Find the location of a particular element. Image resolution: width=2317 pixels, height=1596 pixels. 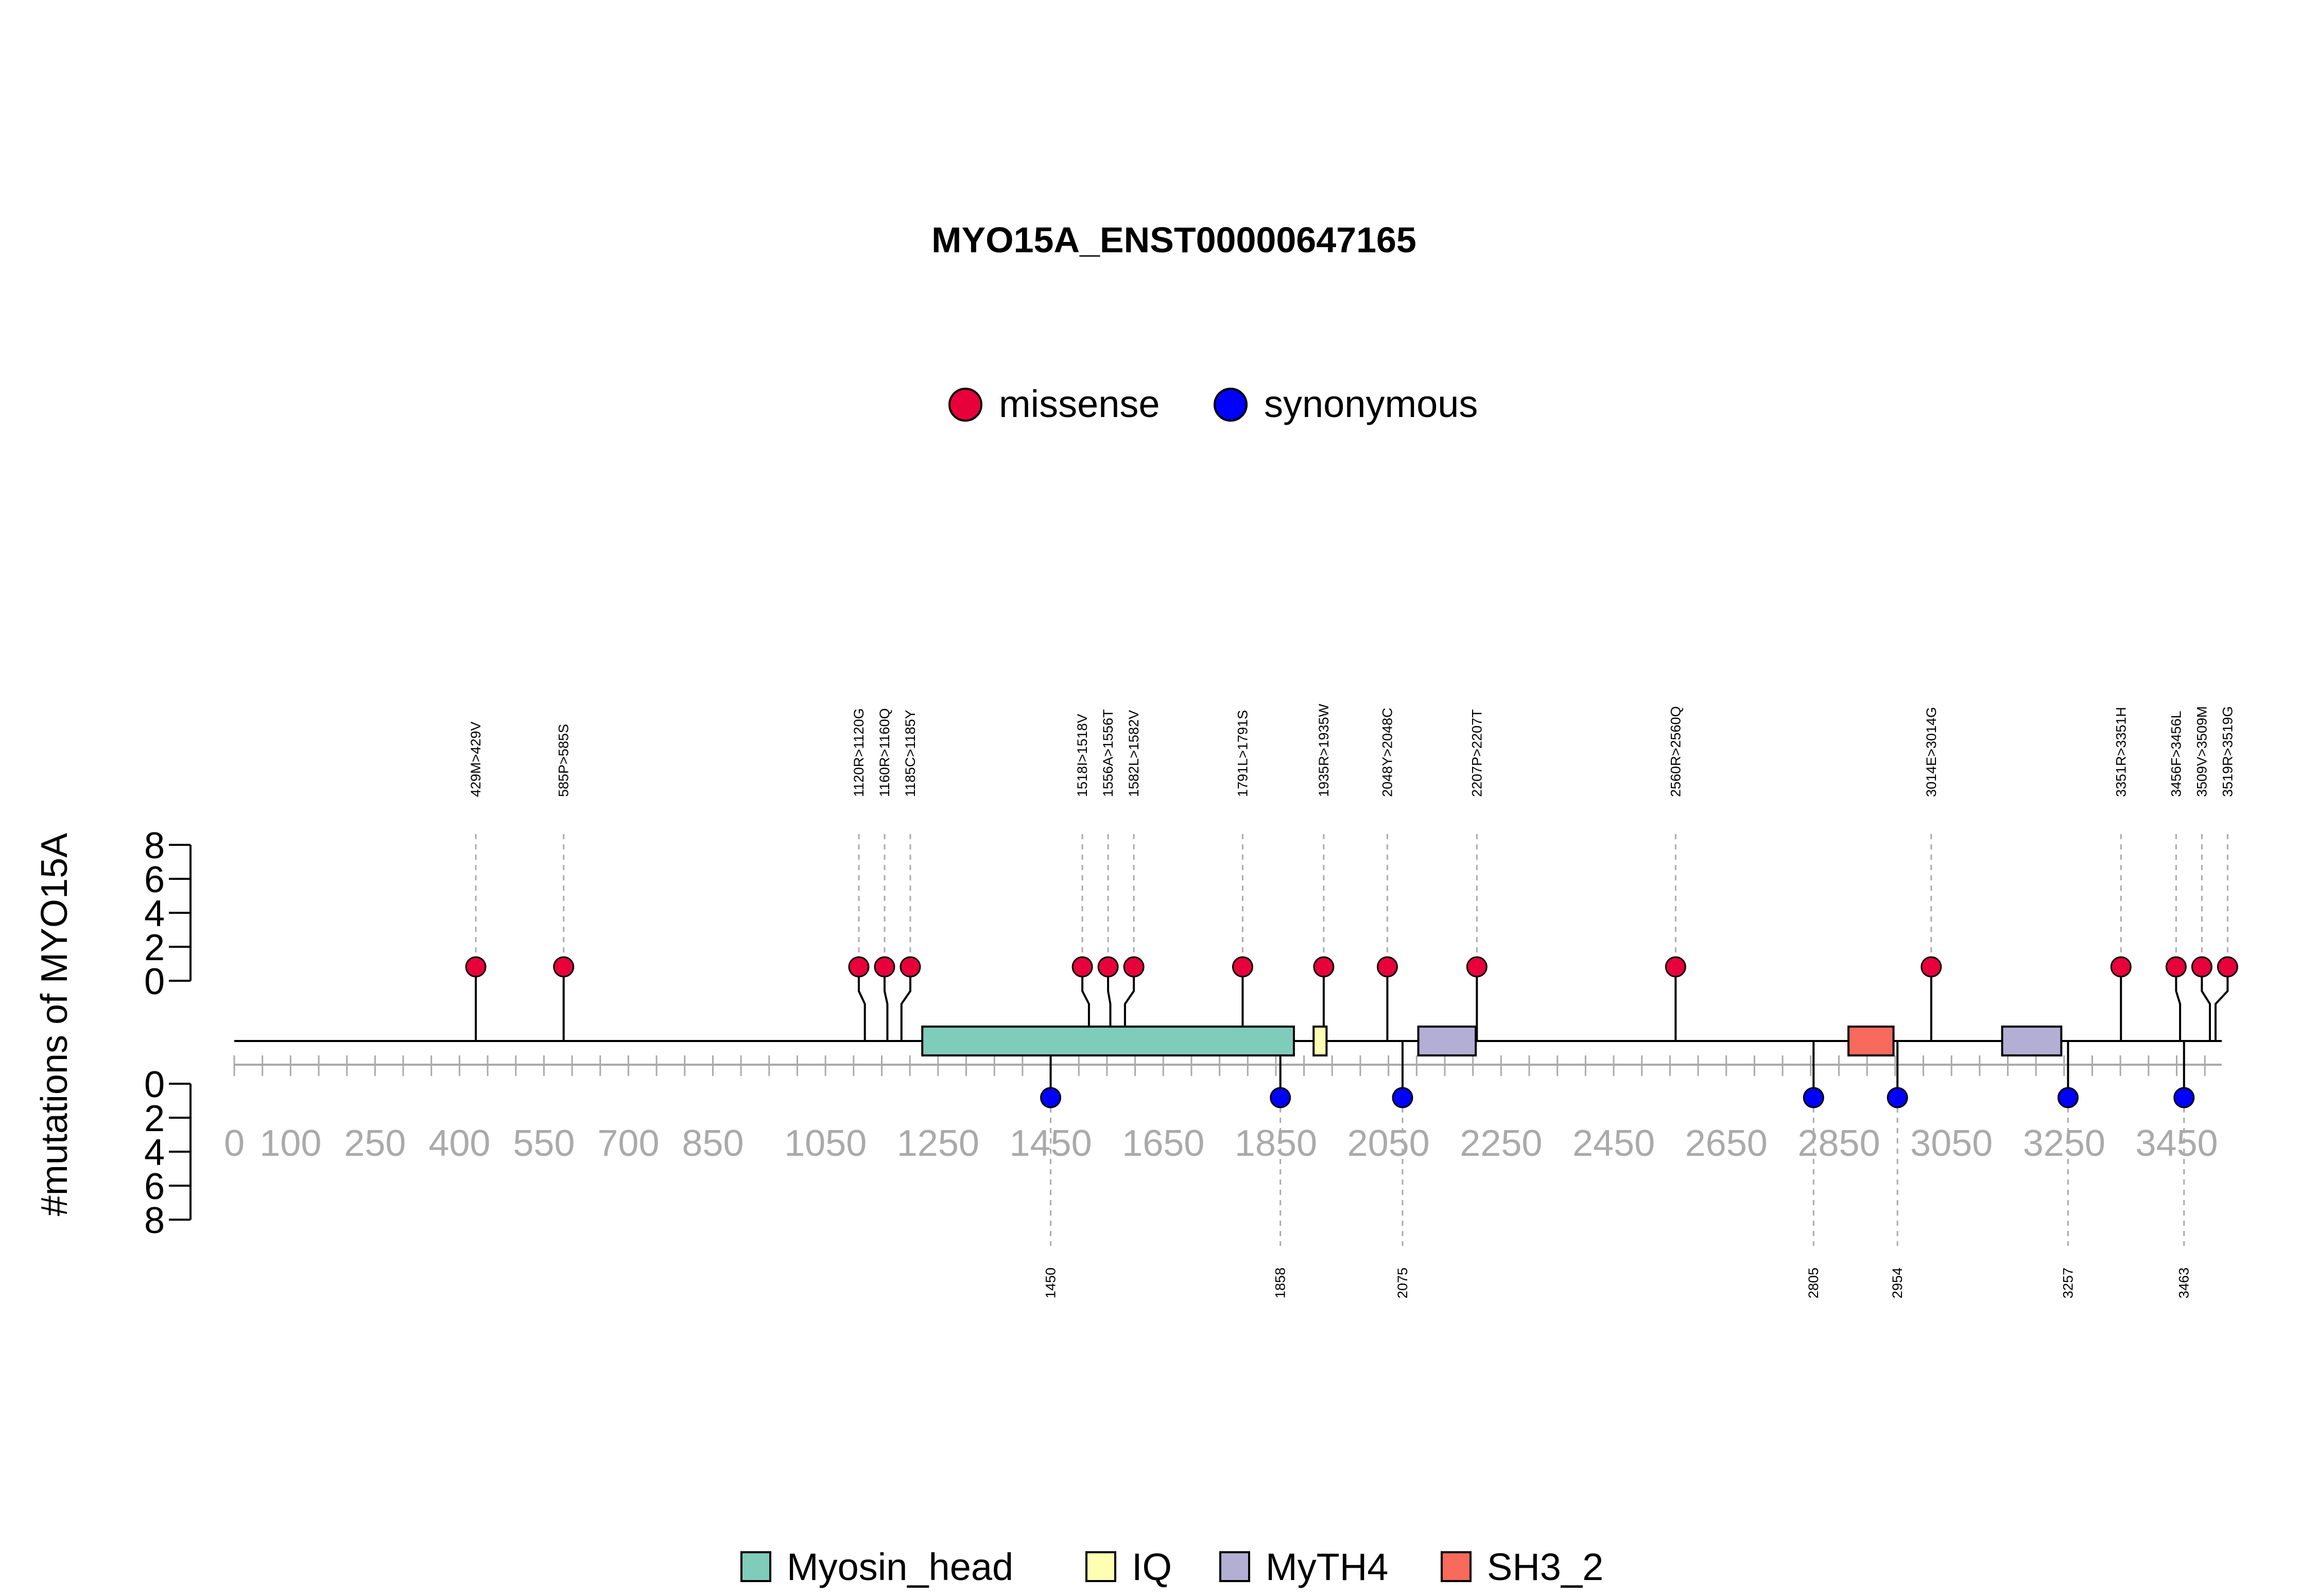

x-tick-label: 2450 is located at coordinates (1613, 1144).